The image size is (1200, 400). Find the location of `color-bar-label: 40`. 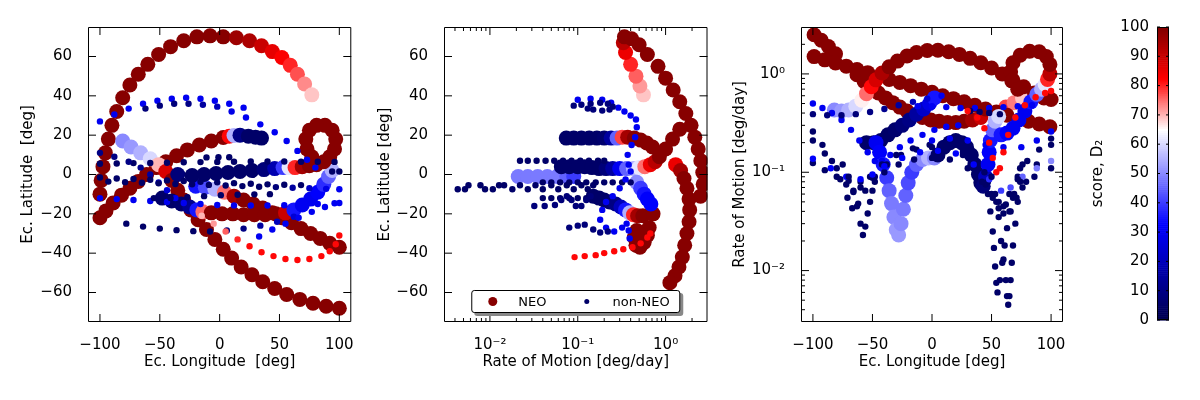

color-bar-label: 40 is located at coordinates (1139, 201).